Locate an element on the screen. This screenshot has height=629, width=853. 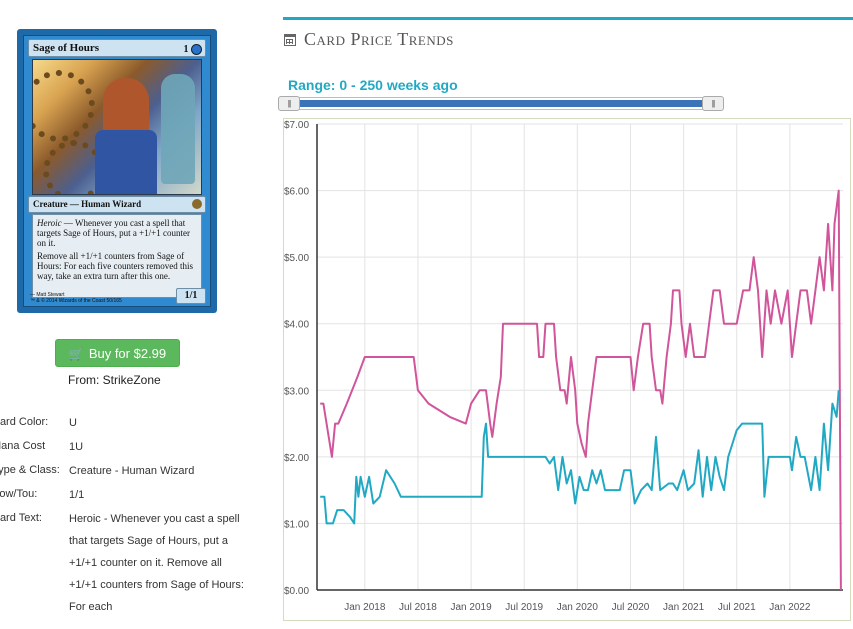
x-tick-label: Jan 2020 is located at coordinates (578, 607).